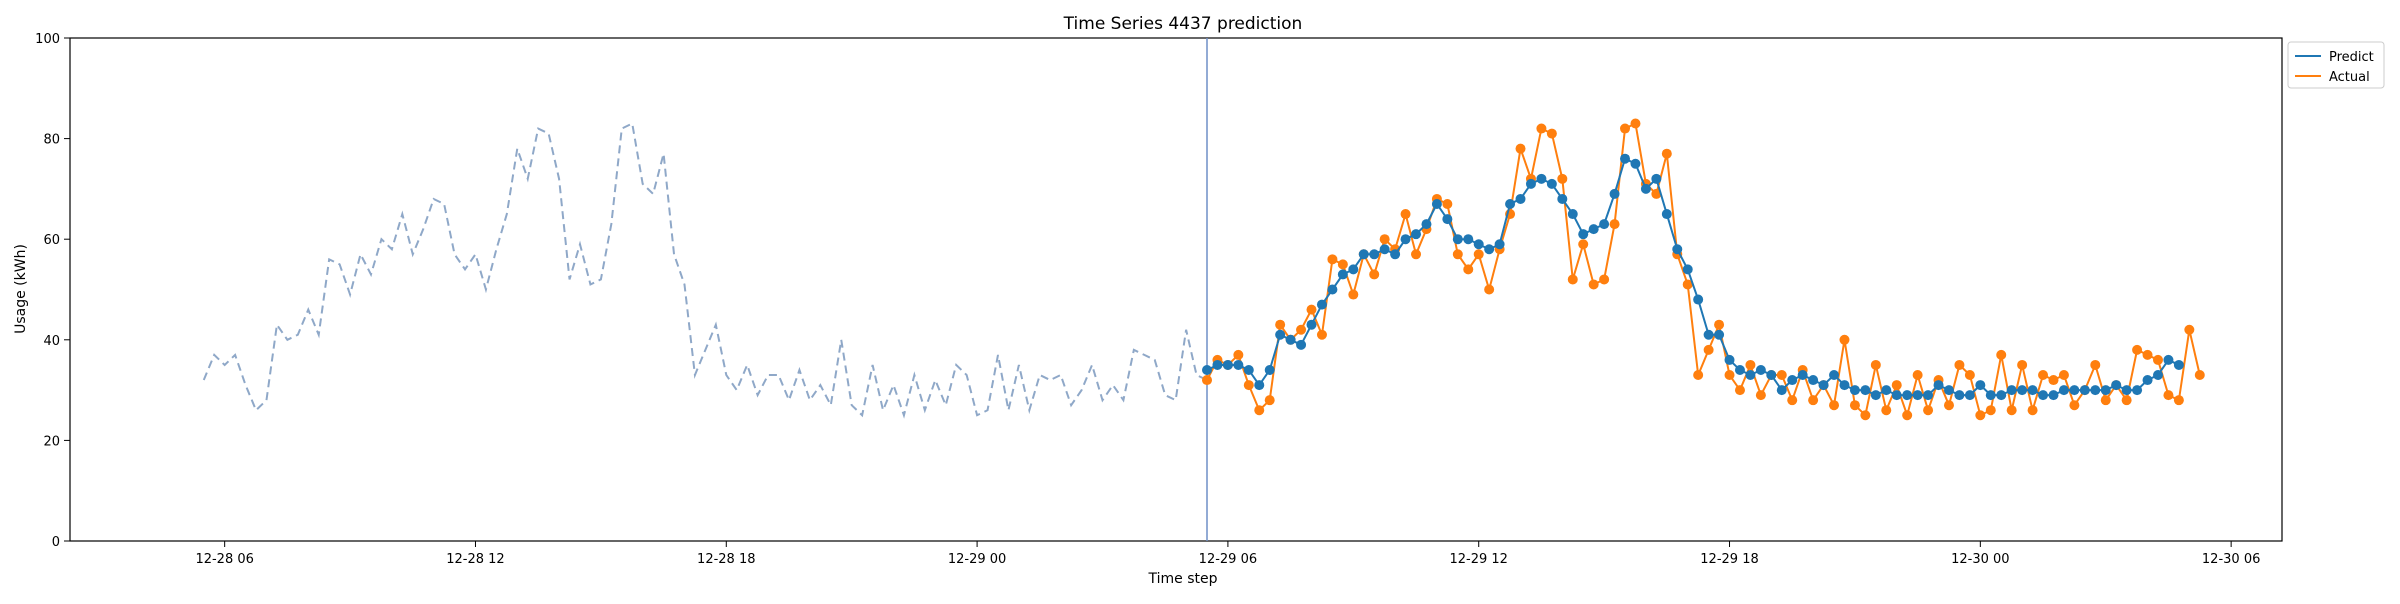 The height and width of the screenshot is (604, 2400). I want to click on x-tick-label: 12-30 00, so click(1980, 559).